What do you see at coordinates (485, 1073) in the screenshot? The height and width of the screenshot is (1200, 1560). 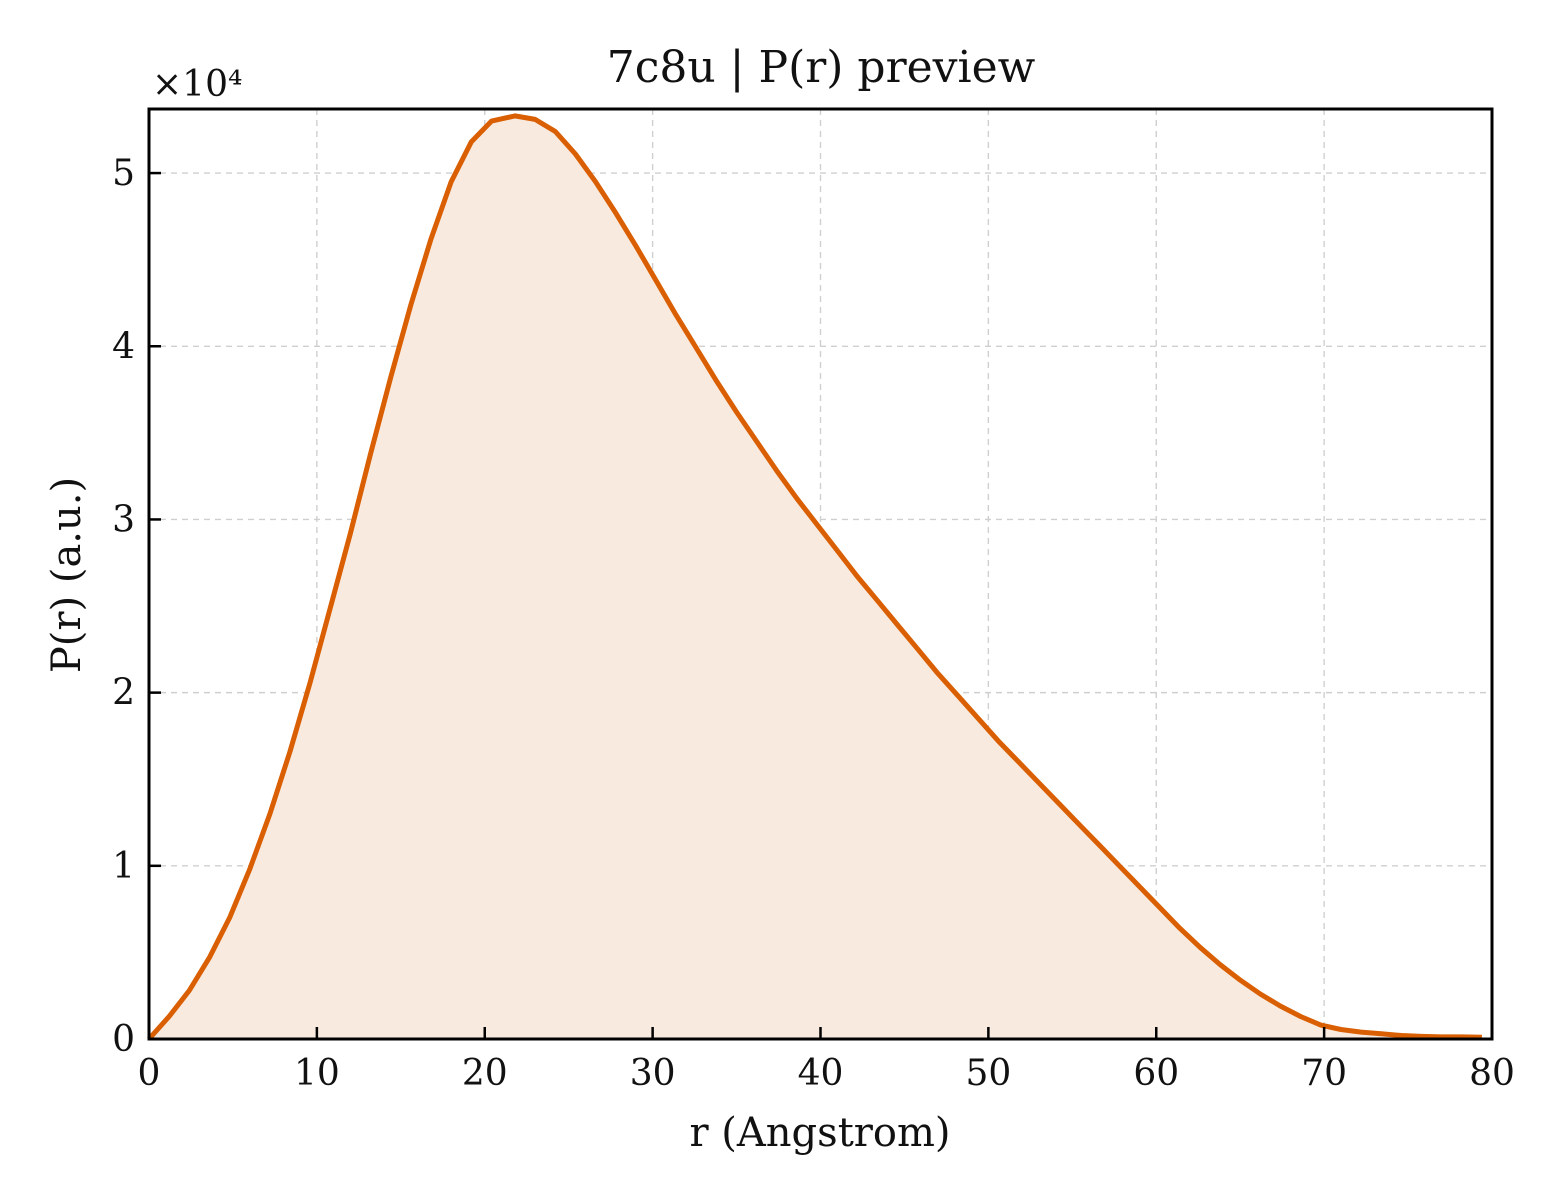 I see `x-tick-label: 20` at bounding box center [485, 1073].